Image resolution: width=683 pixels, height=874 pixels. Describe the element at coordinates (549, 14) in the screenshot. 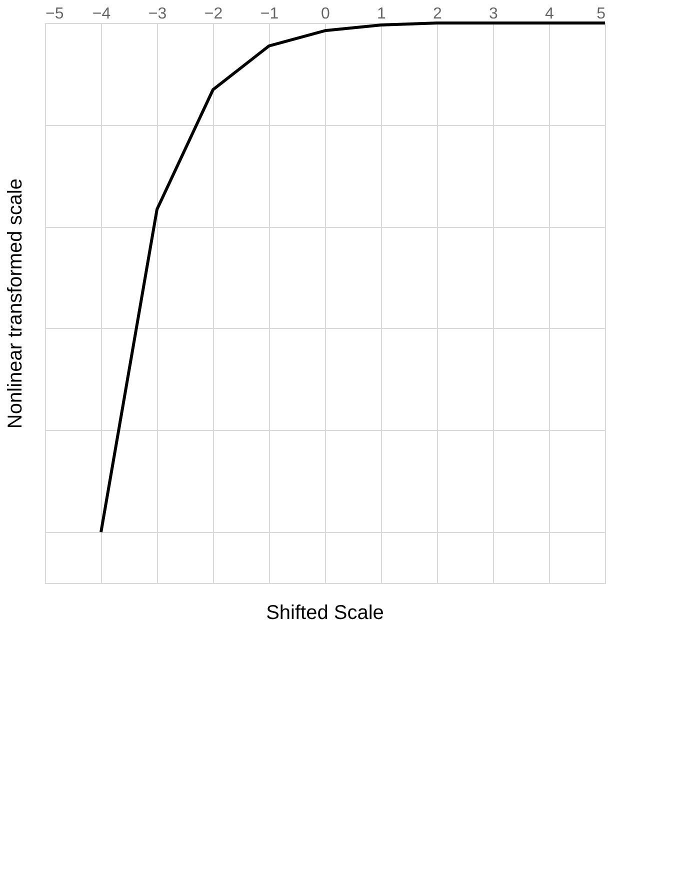

I see `x-tick-label: 4` at that location.